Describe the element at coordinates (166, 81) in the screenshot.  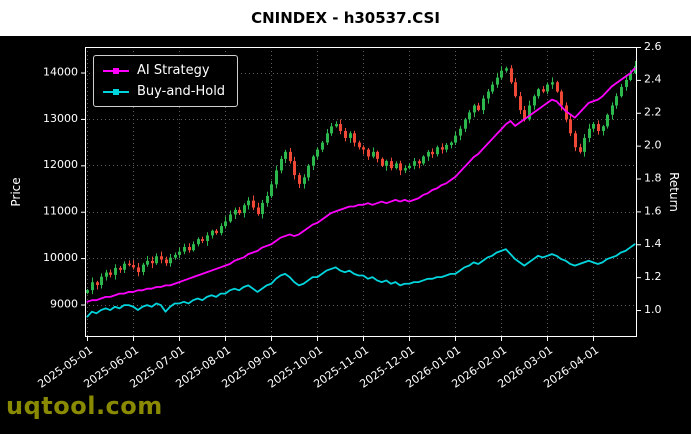
I see `legend: AI Strategy Buy-and-Hold` at that location.